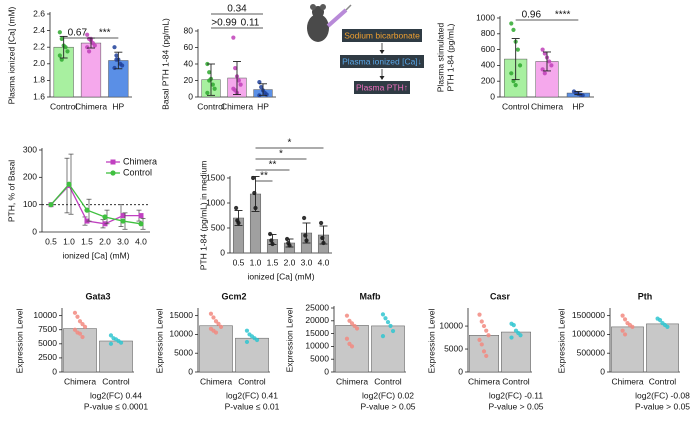 This screenshot has height=431, width=693. I want to click on y-tick-label: 1.6, so click(39, 96).